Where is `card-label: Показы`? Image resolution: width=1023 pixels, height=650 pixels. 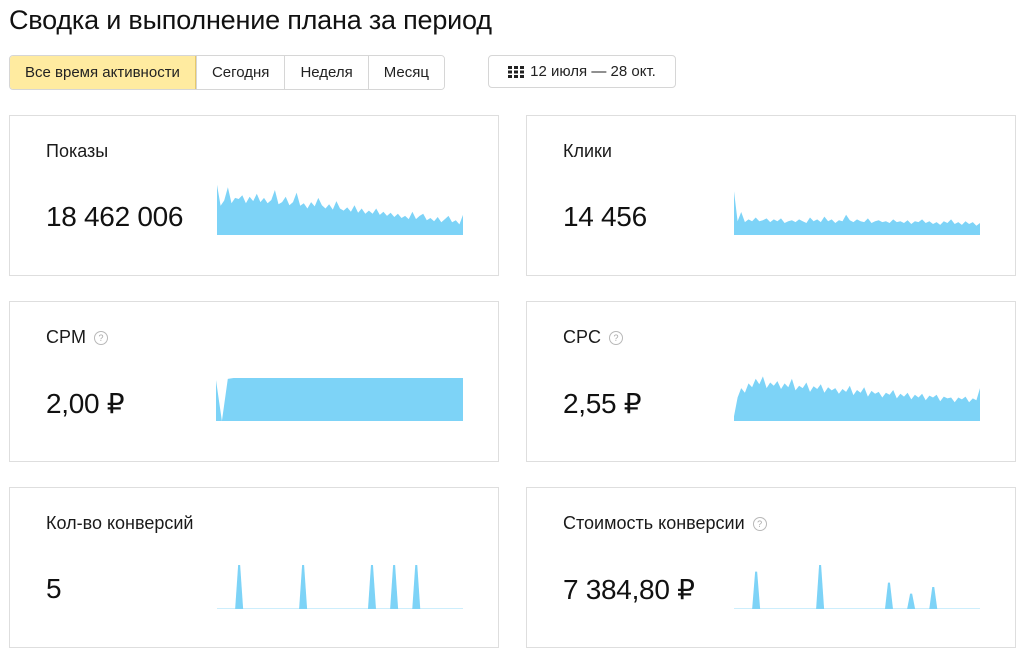 card-label: Показы is located at coordinates (77, 151).